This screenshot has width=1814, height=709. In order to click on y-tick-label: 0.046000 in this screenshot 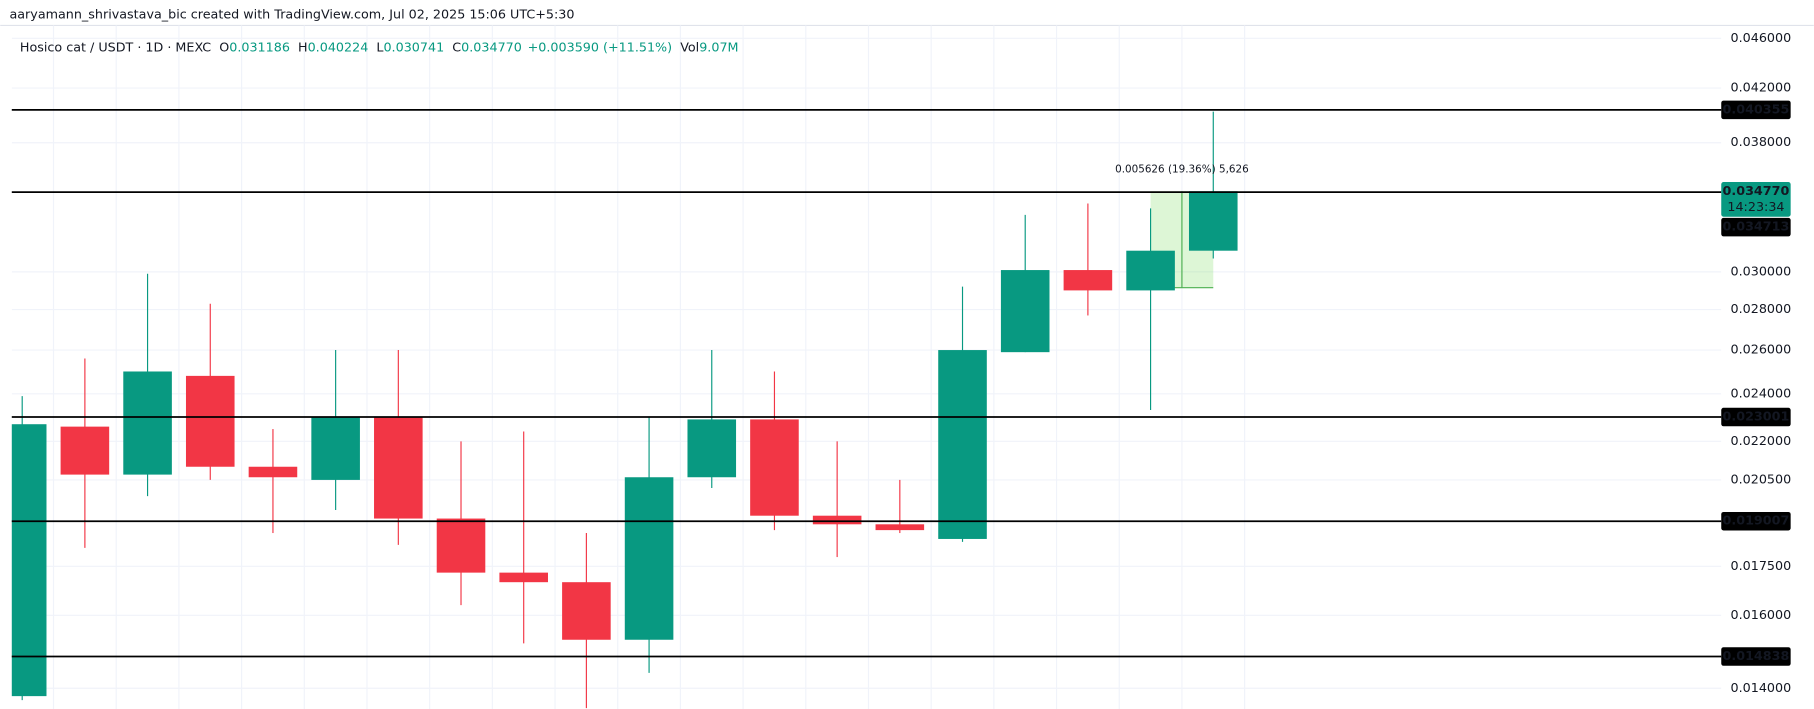, I will do `click(1761, 37)`.